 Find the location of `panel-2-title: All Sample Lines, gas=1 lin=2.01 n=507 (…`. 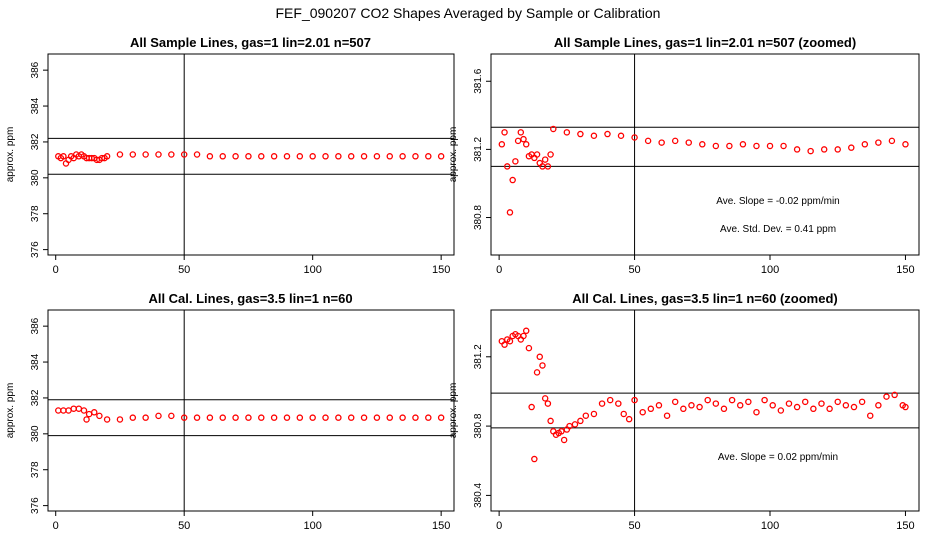

panel-2-title: All Sample Lines, gas=1 lin=2.01 n=507 (… is located at coordinates (705, 42).